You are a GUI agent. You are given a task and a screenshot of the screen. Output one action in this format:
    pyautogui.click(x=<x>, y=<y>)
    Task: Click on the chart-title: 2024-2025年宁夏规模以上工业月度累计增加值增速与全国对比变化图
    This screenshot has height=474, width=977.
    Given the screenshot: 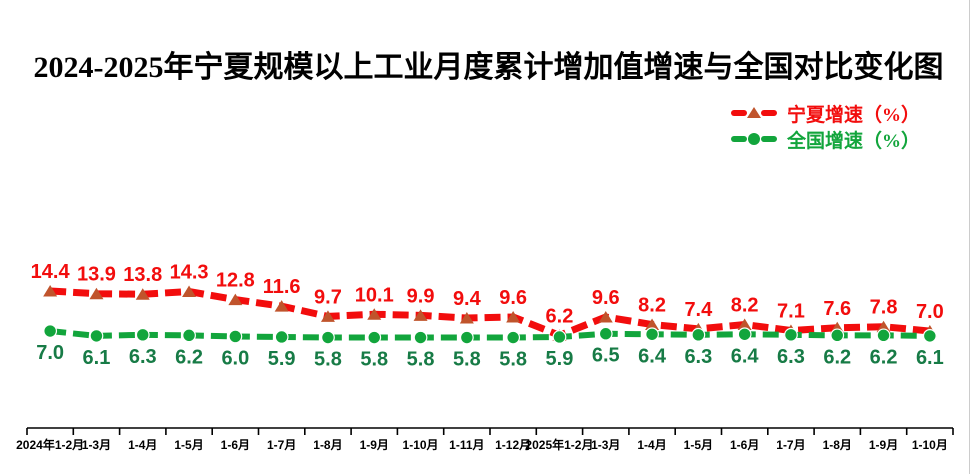 What is the action you would take?
    pyautogui.click(x=488, y=67)
    